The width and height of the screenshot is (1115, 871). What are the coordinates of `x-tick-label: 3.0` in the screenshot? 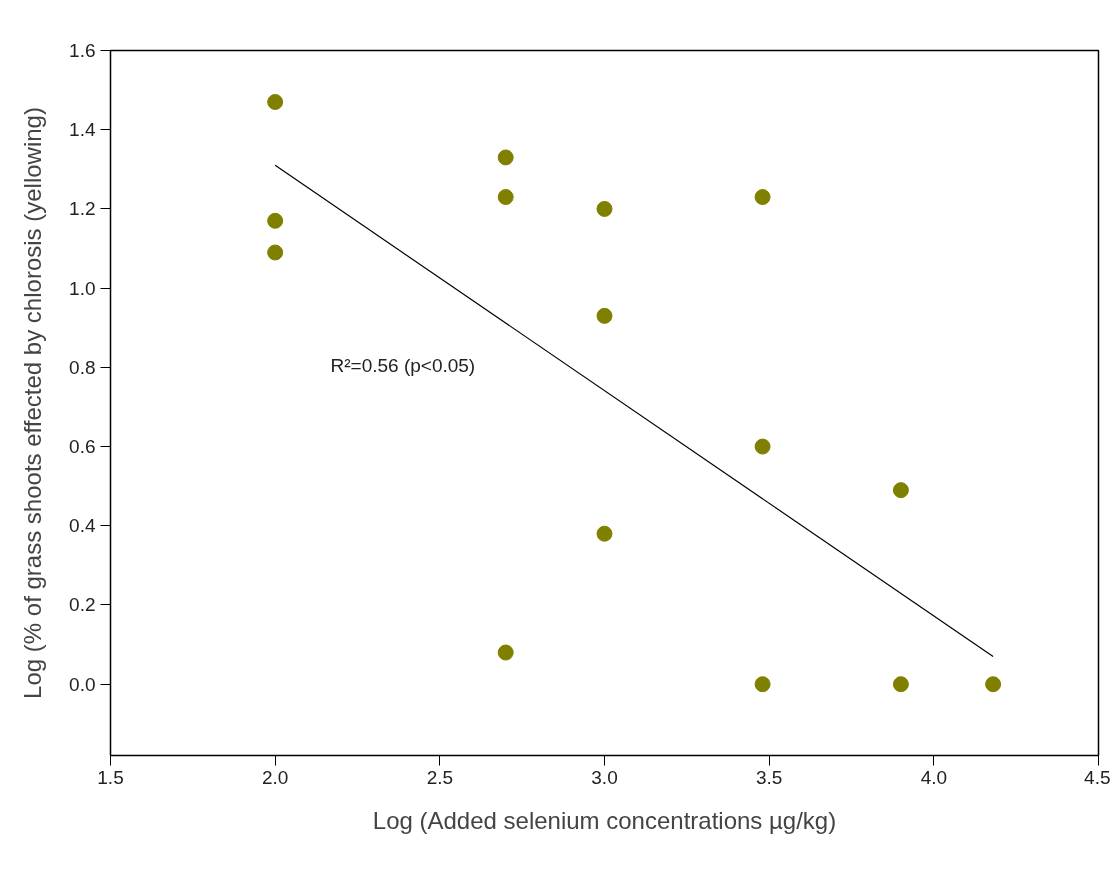 It's located at (604, 777).